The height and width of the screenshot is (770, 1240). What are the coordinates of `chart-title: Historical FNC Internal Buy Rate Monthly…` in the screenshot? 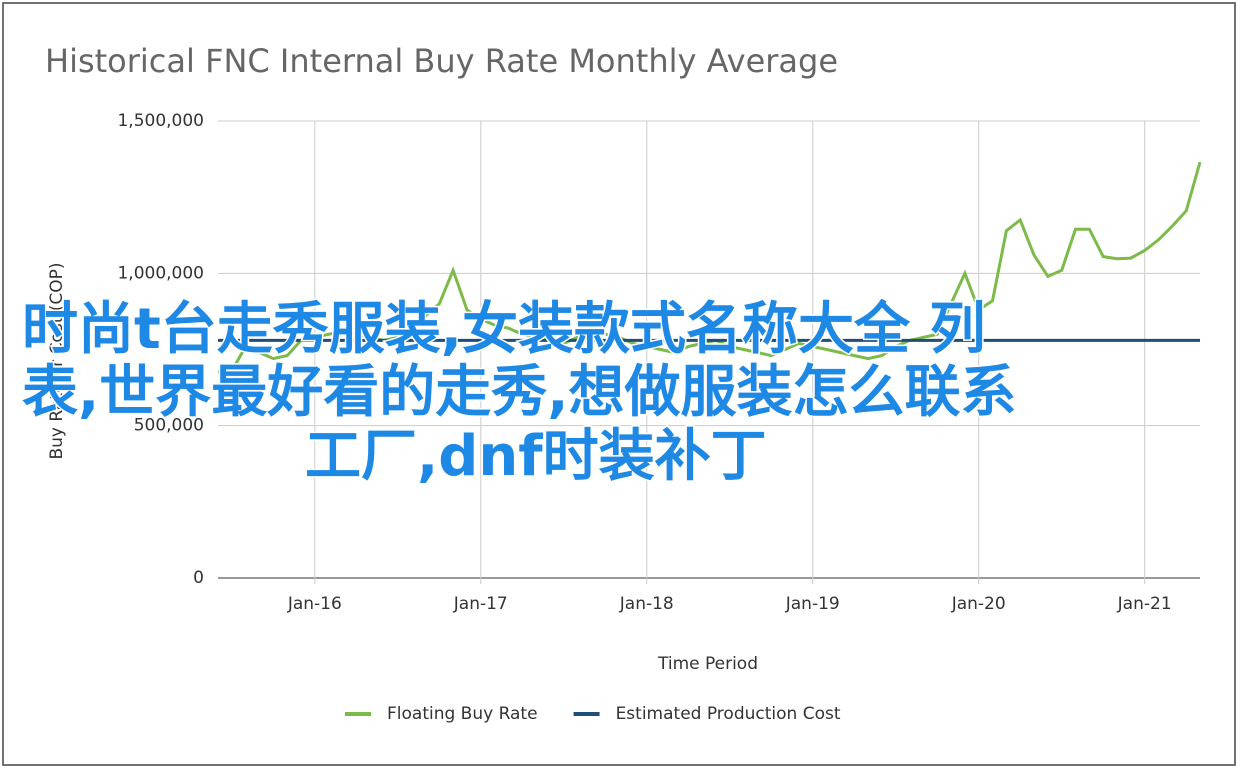 It's located at (441, 61).